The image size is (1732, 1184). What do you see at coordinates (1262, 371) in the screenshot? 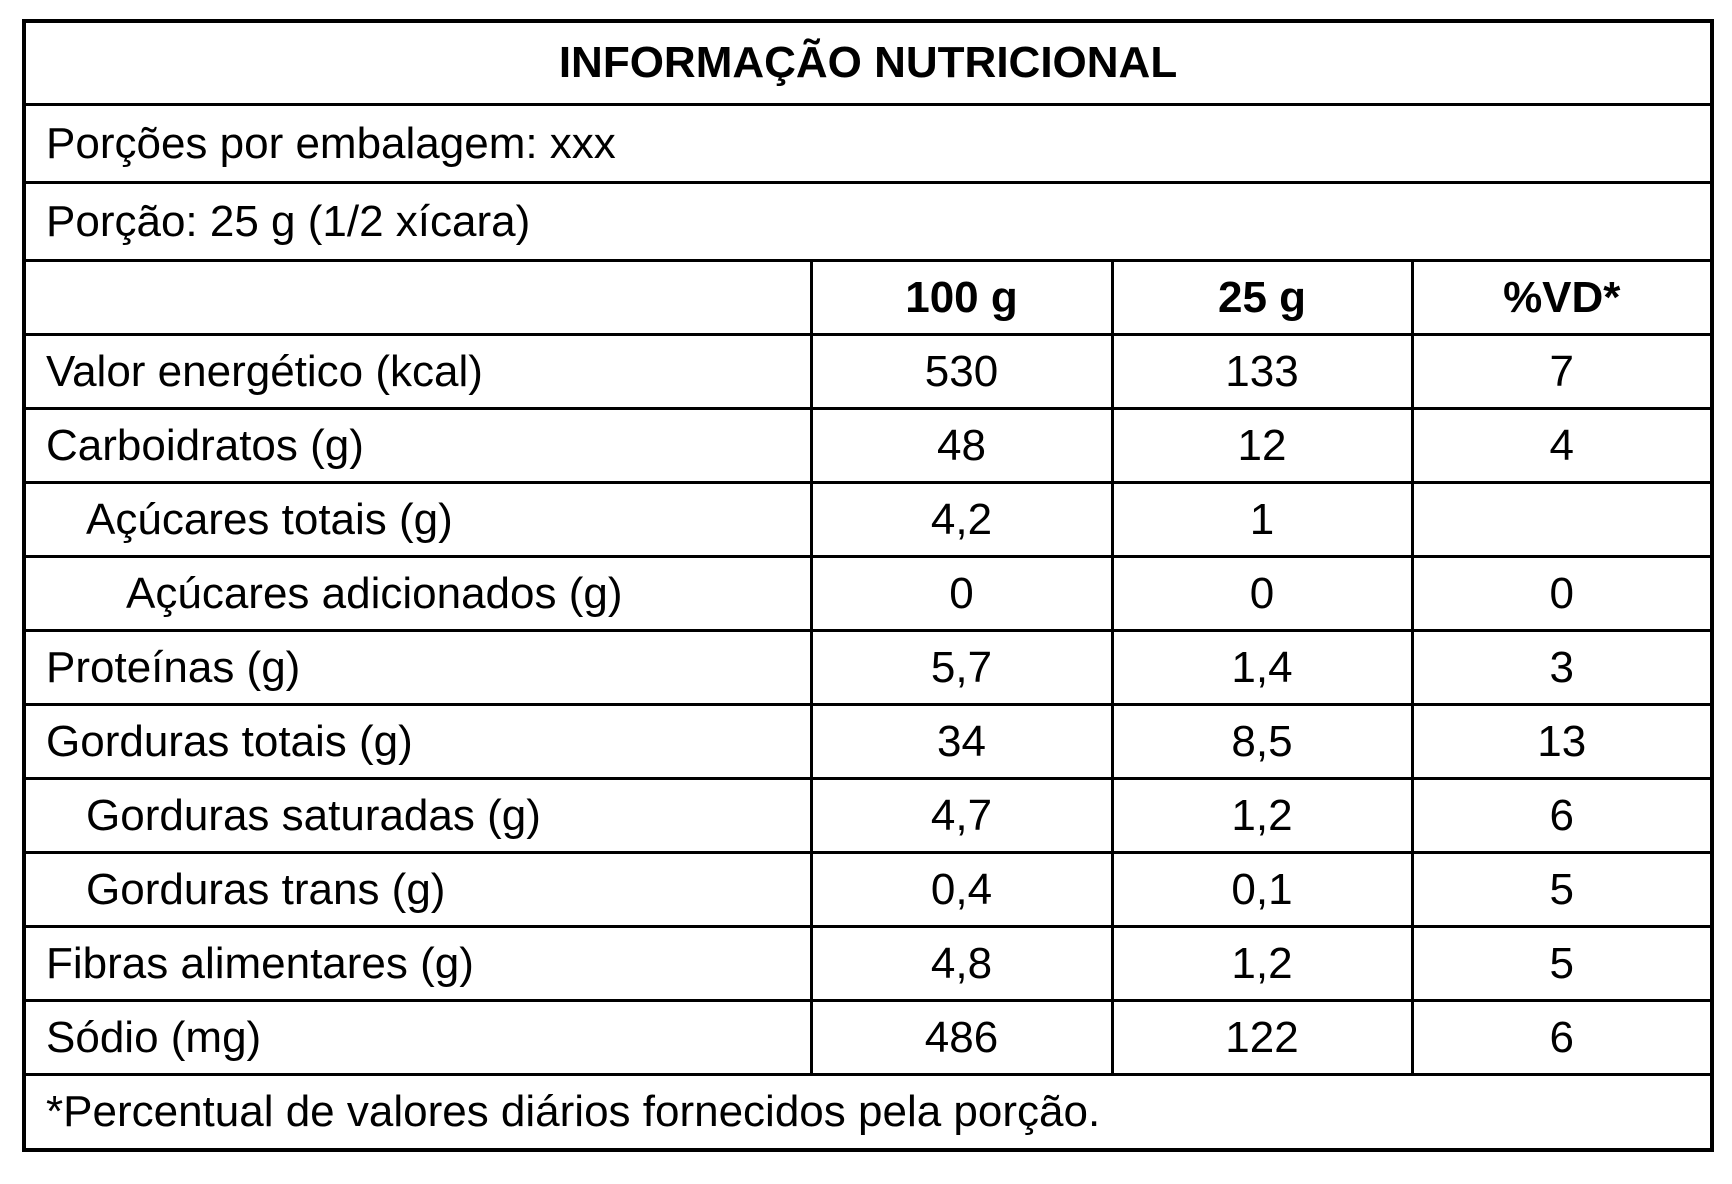
I see `value-per-portion: 133` at bounding box center [1262, 371].